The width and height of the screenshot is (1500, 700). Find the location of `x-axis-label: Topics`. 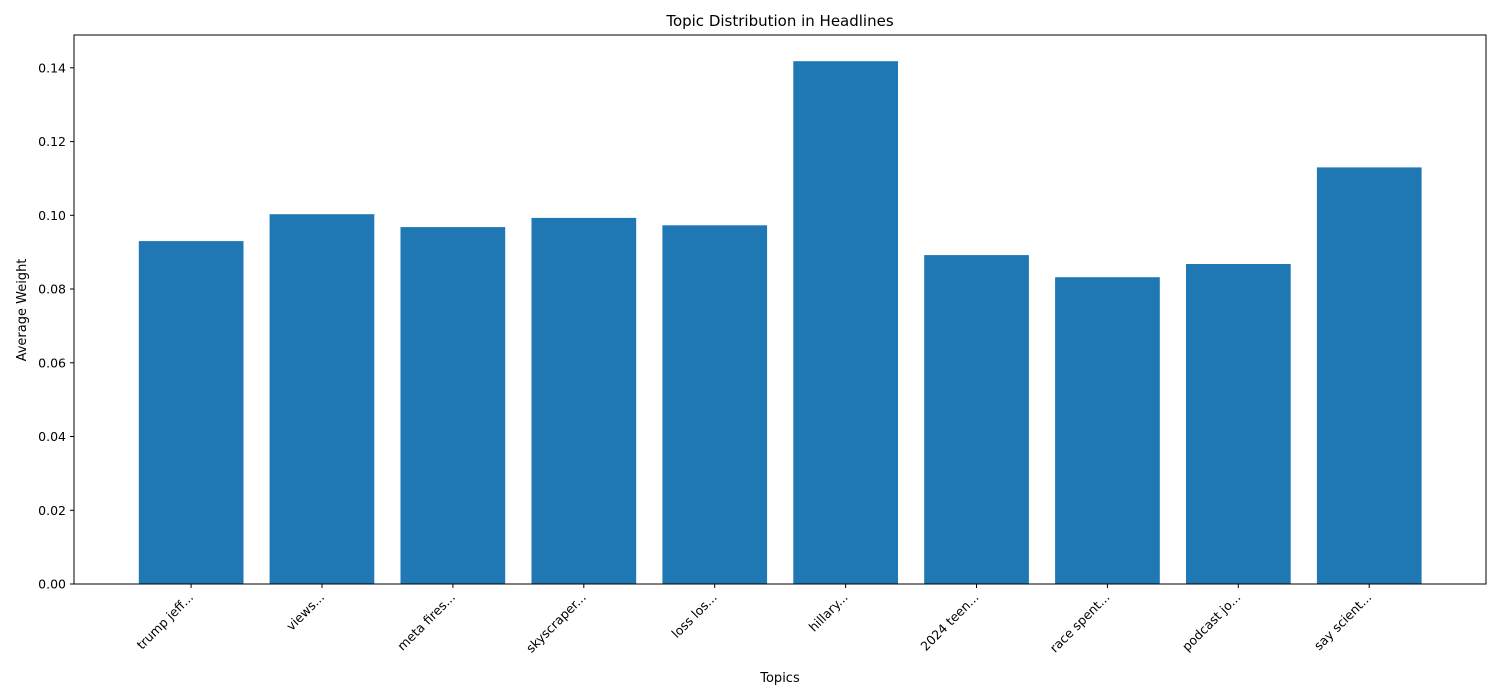

x-axis-label: Topics is located at coordinates (779, 678).